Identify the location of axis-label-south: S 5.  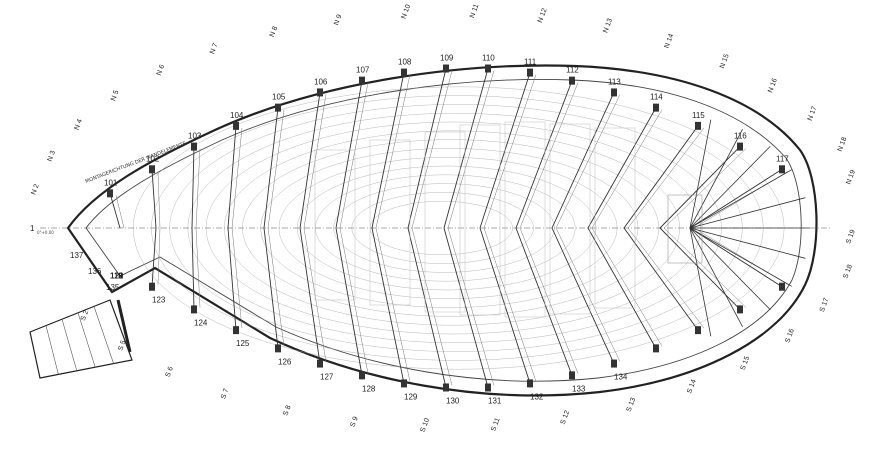
(122, 345).